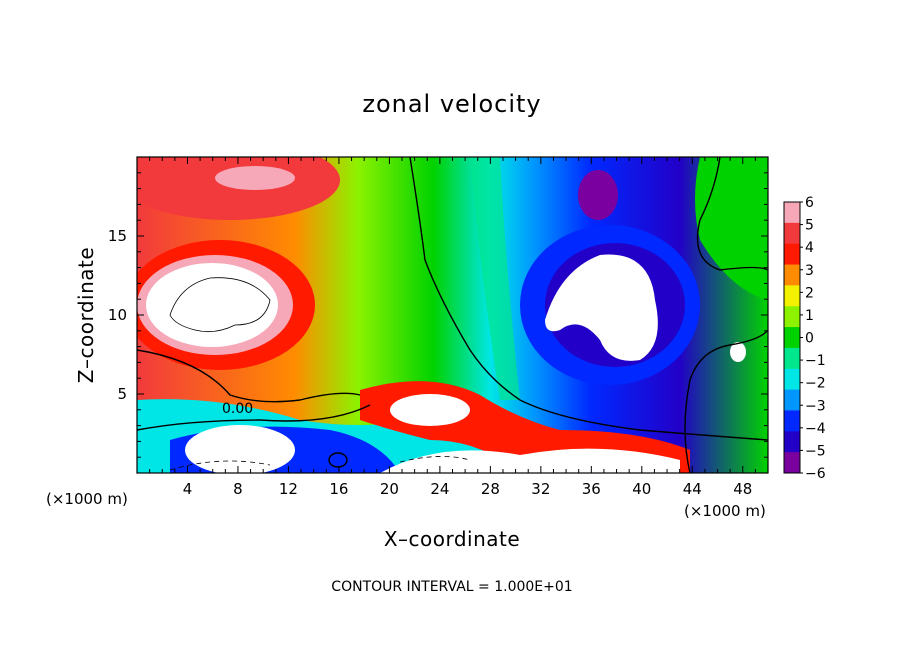  I want to click on negative-contour-dashed, so click(220, 465).